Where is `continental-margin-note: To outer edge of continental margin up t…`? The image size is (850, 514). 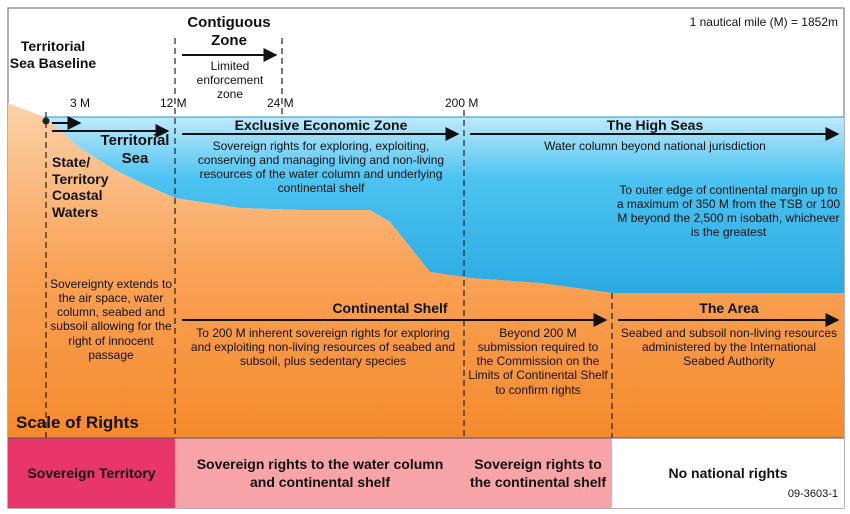
continental-margin-note: To outer edge of continental margin up t… is located at coordinates (728, 211).